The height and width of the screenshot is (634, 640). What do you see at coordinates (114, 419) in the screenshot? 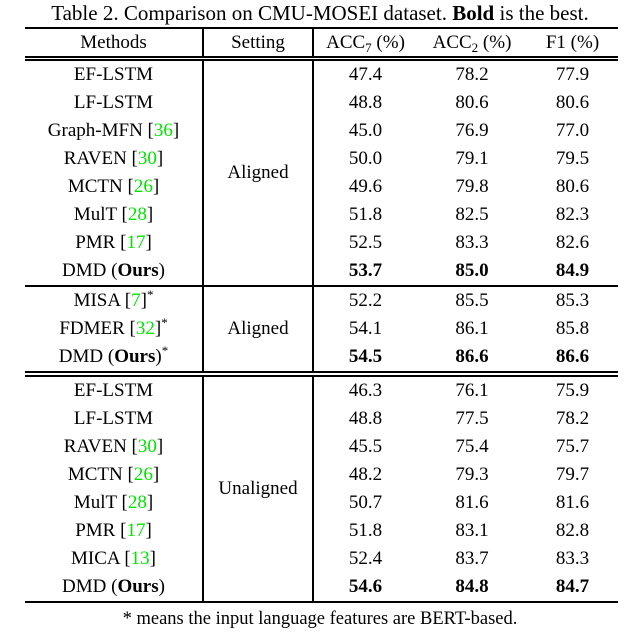
I see `method-cell: LF-LSTM` at bounding box center [114, 419].